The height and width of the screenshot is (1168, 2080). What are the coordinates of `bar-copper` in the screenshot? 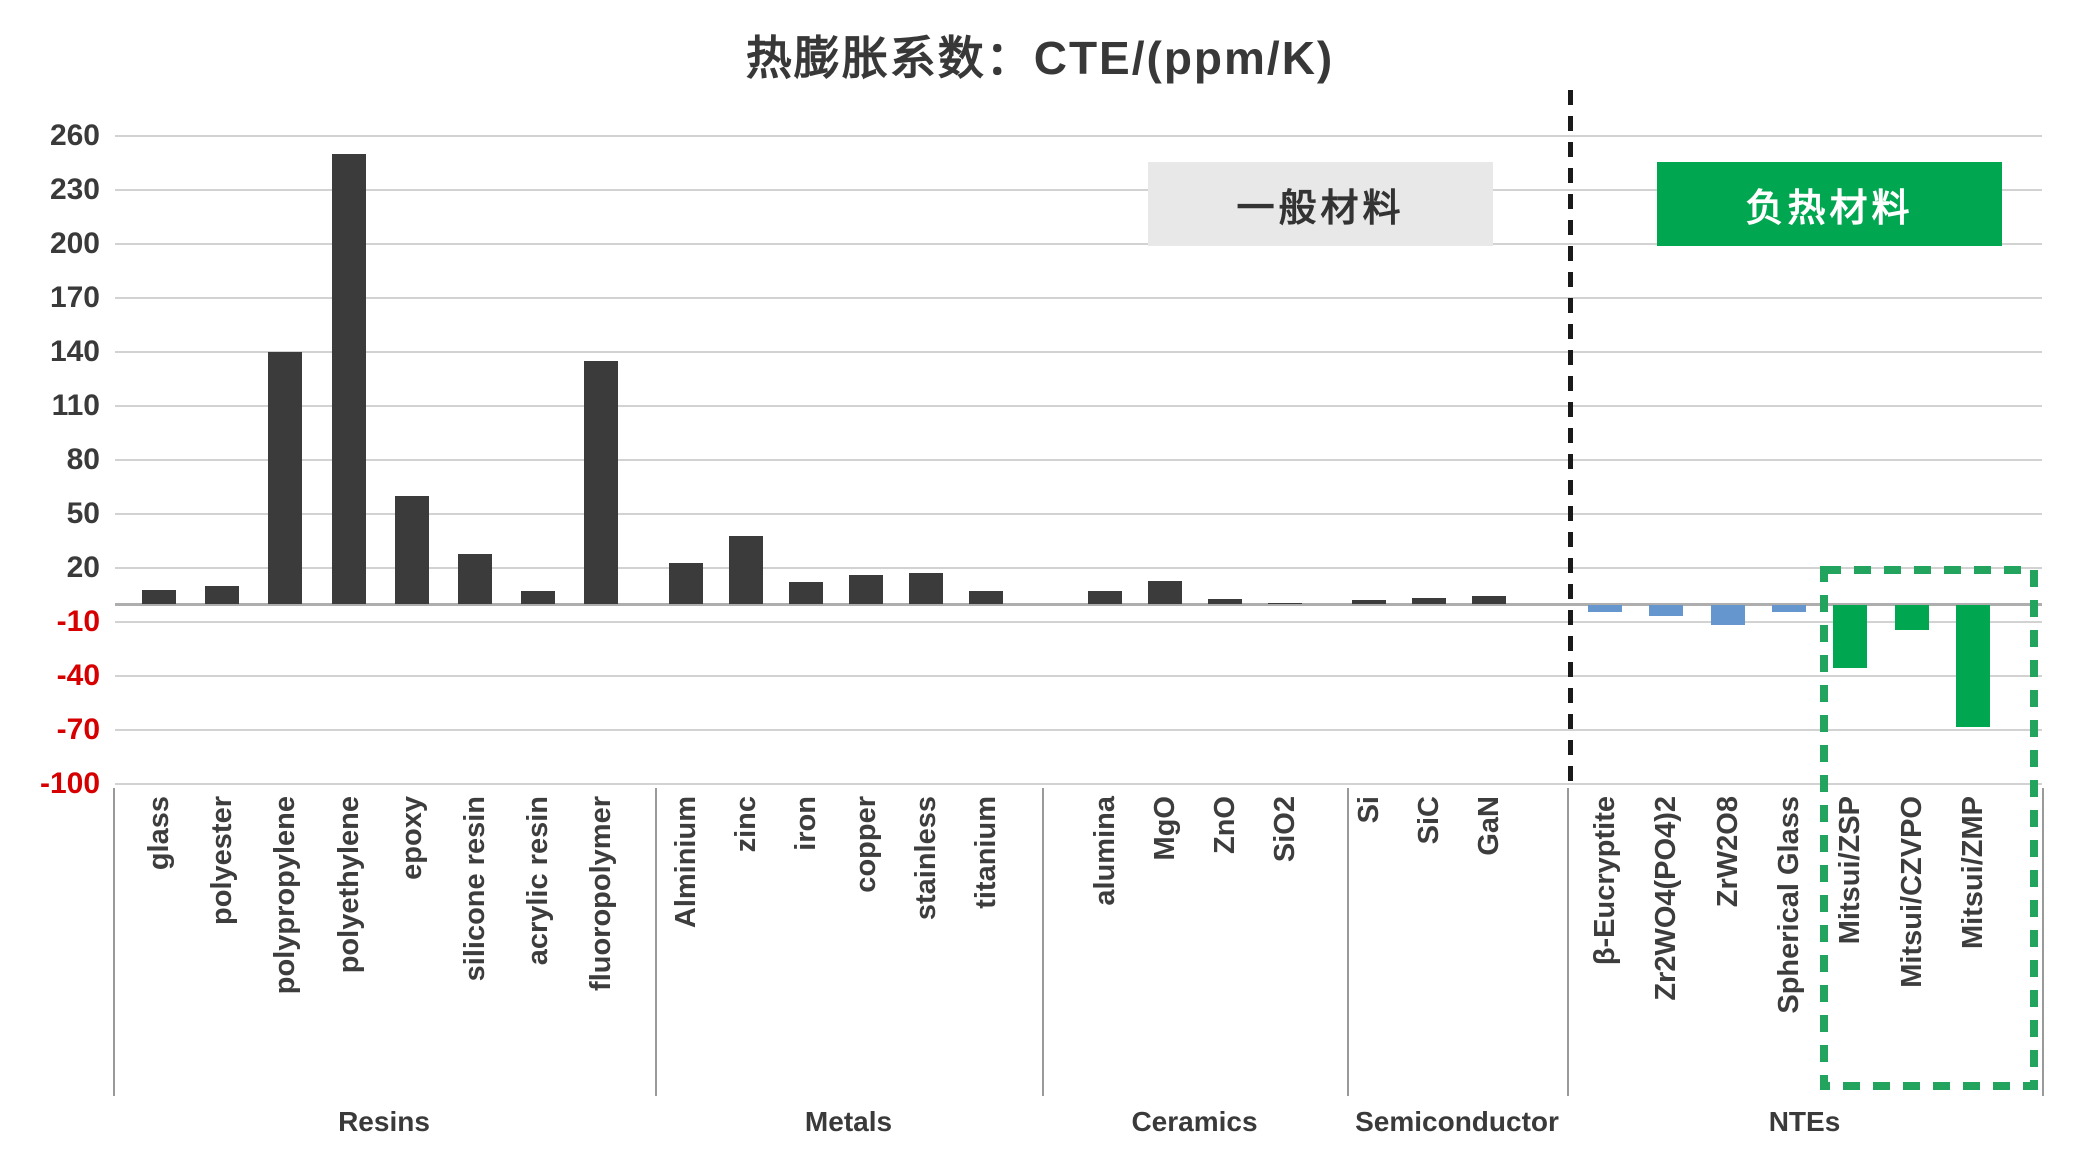 It's located at (866, 589).